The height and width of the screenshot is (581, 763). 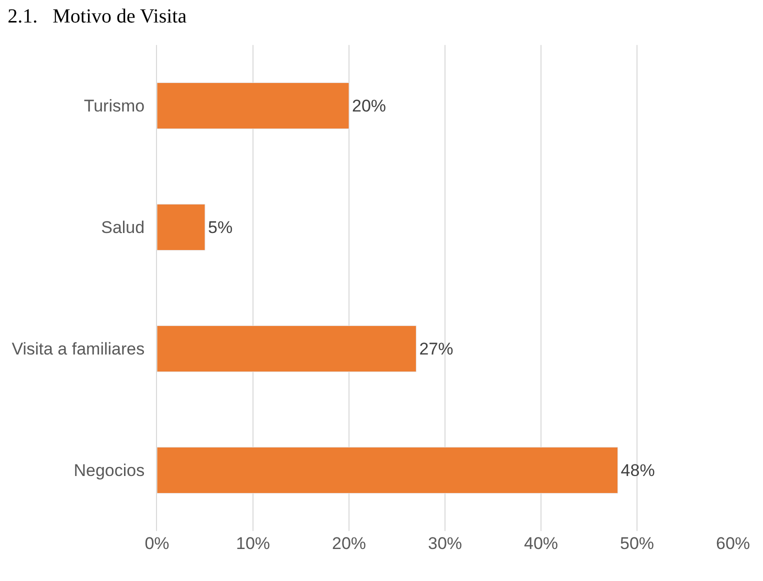 I want to click on y-tick-label: Visita a familiares, so click(x=78, y=349).